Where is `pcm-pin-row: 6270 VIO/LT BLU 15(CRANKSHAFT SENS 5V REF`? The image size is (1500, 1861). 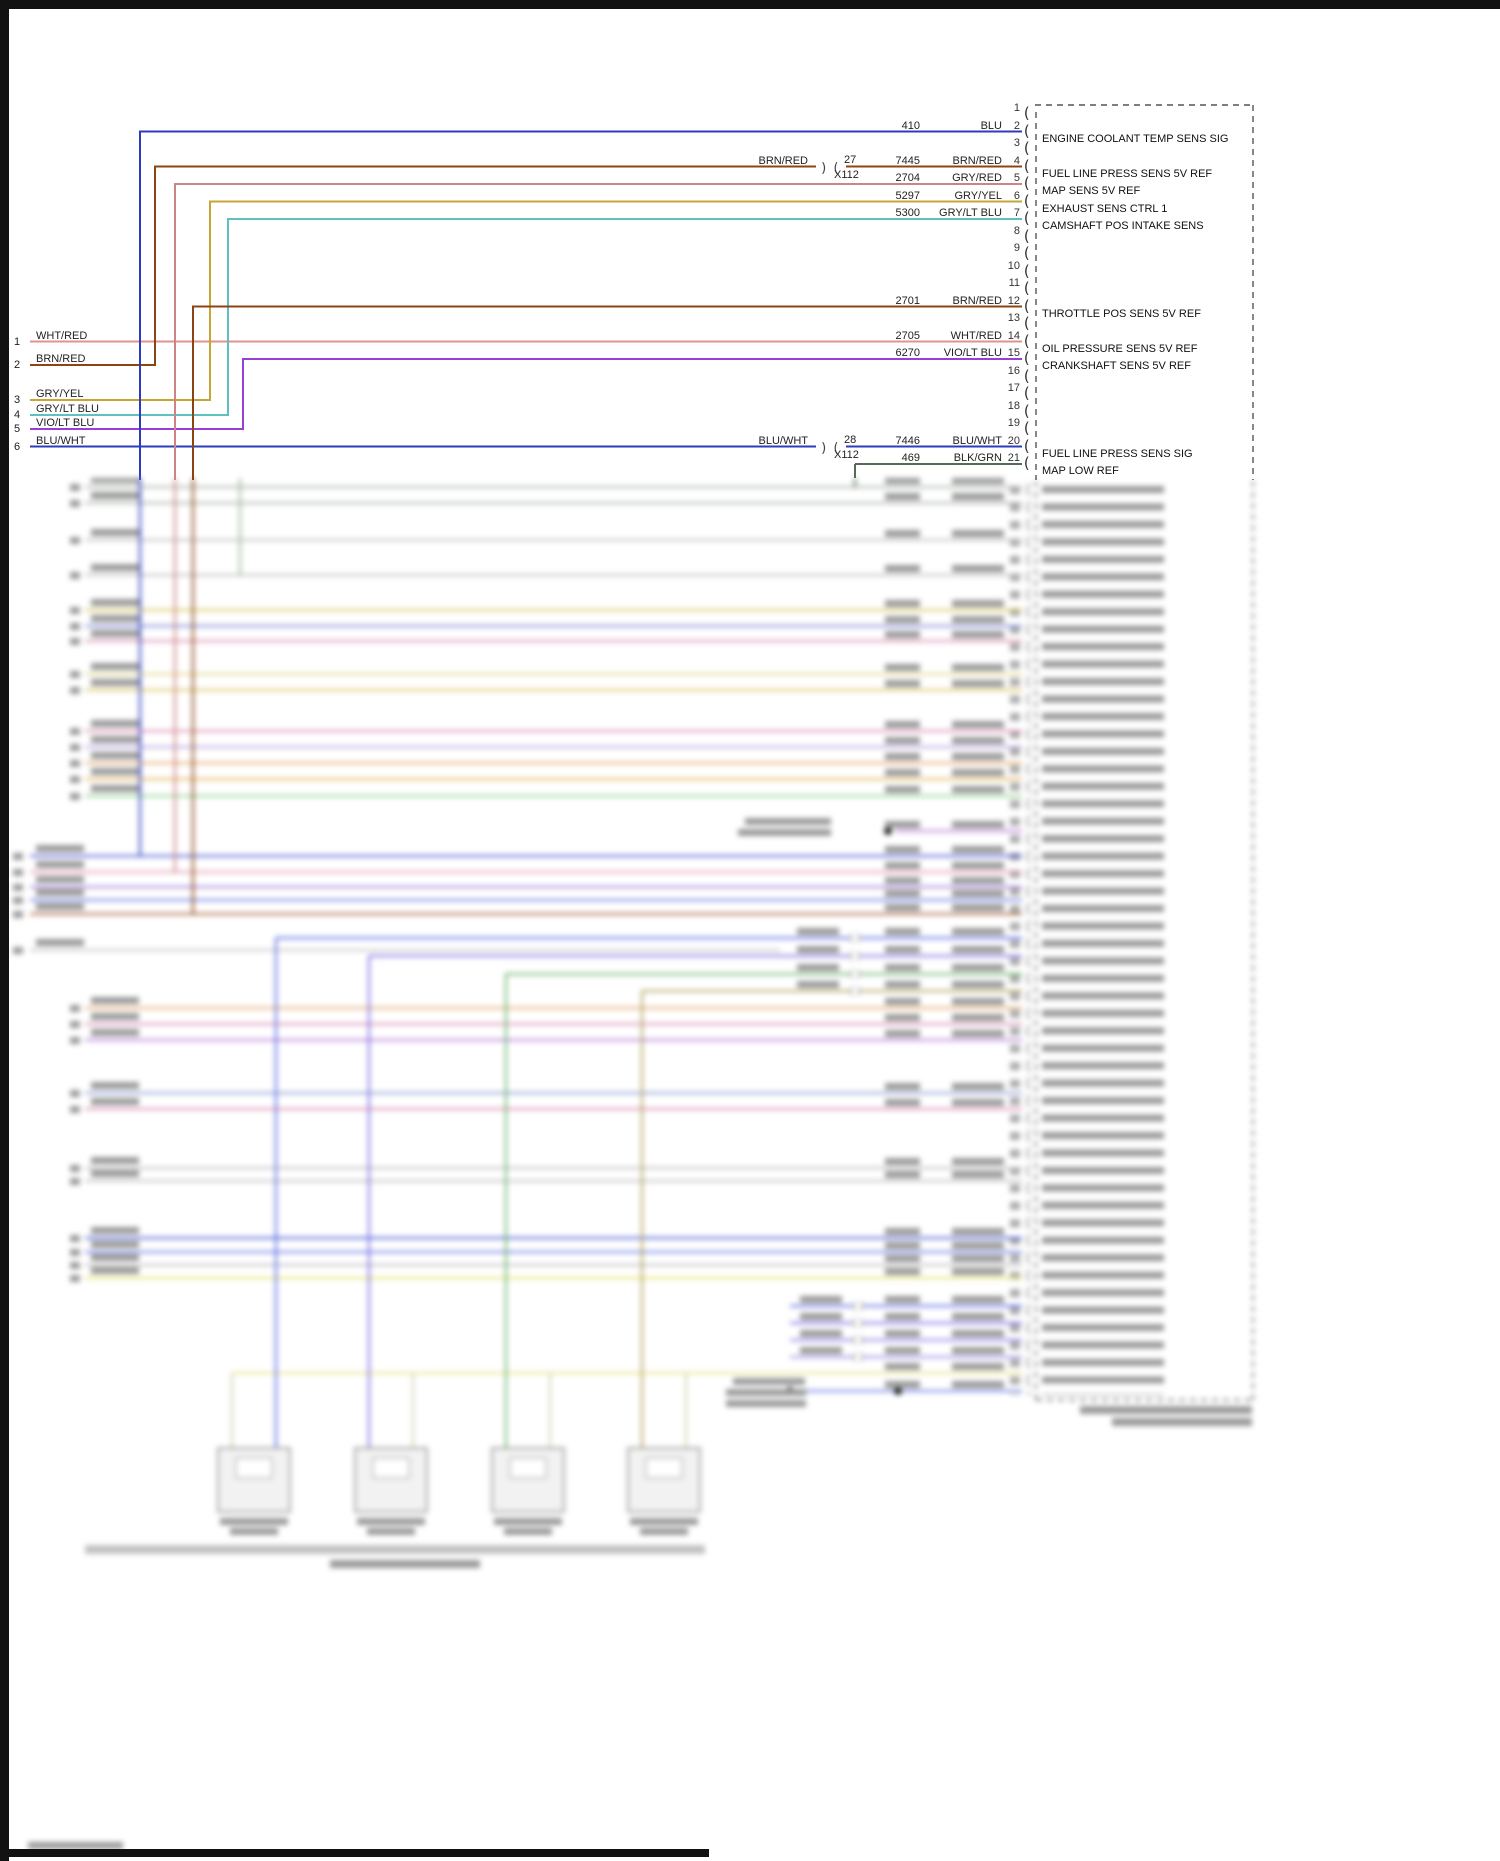 pcm-pin-row: 6270 VIO/LT BLU 15(CRANKSHAFT SENS 5V REF is located at coordinates (630, 358).